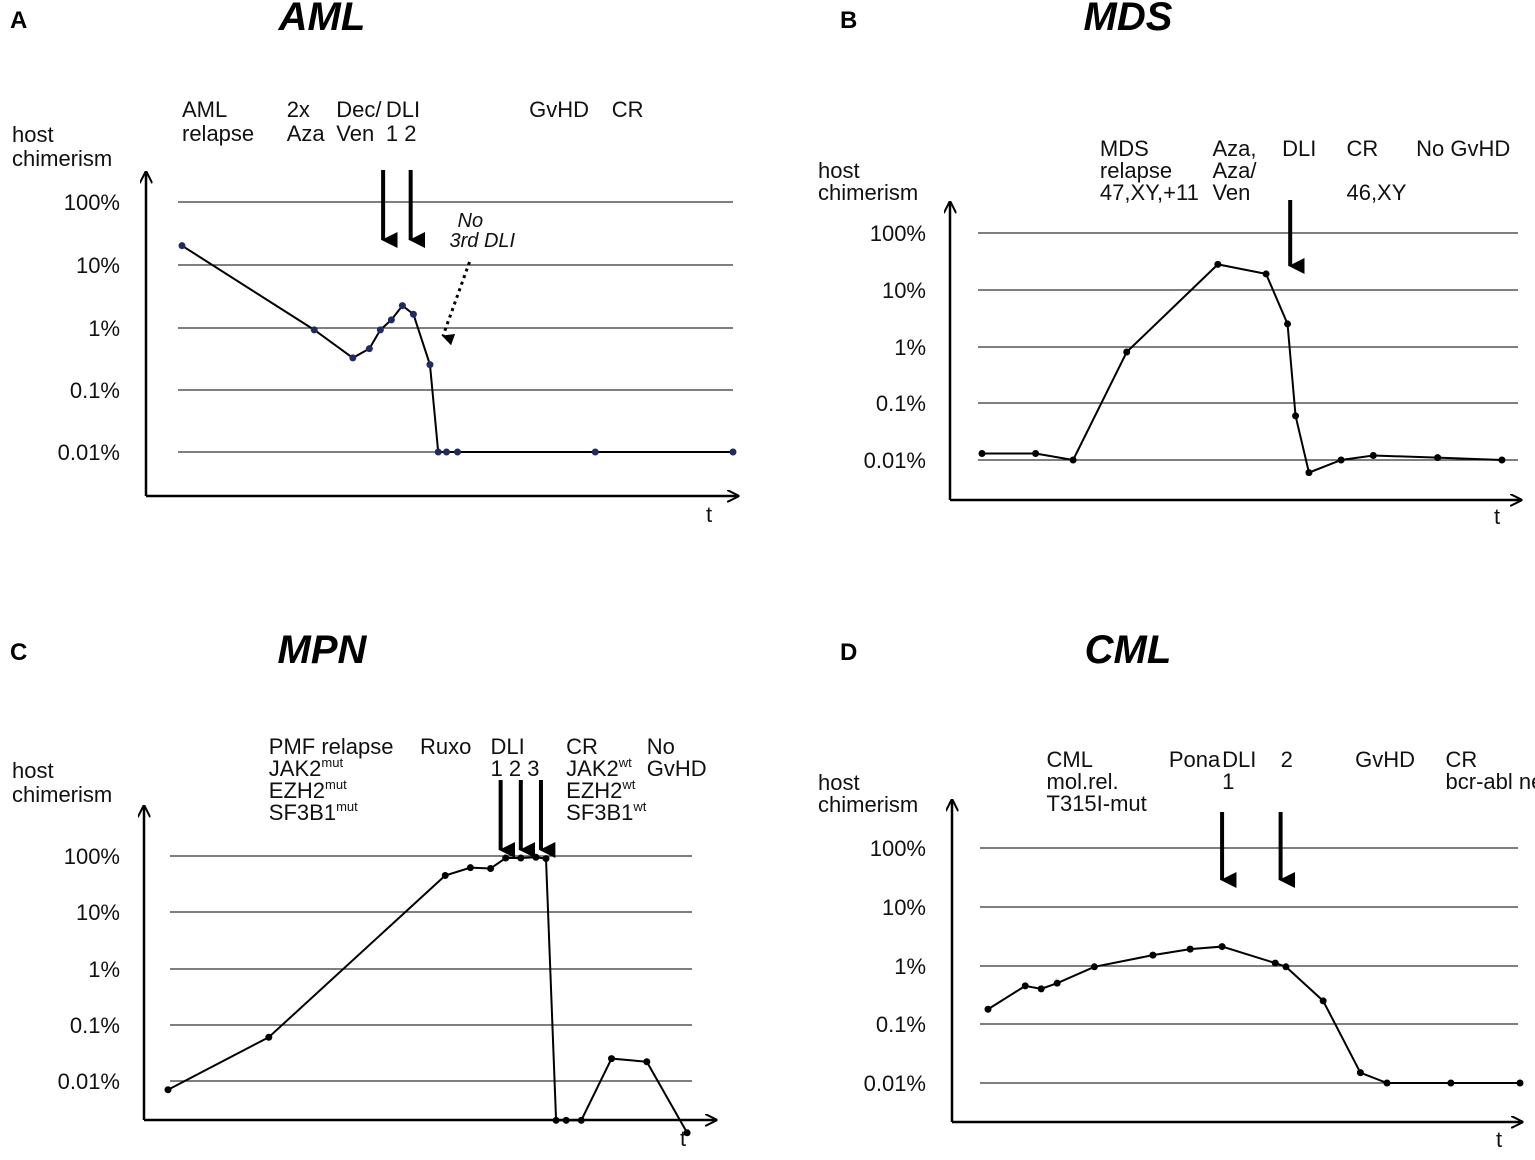  What do you see at coordinates (1242, 368) in the screenshot?
I see `data-line` at bounding box center [1242, 368].